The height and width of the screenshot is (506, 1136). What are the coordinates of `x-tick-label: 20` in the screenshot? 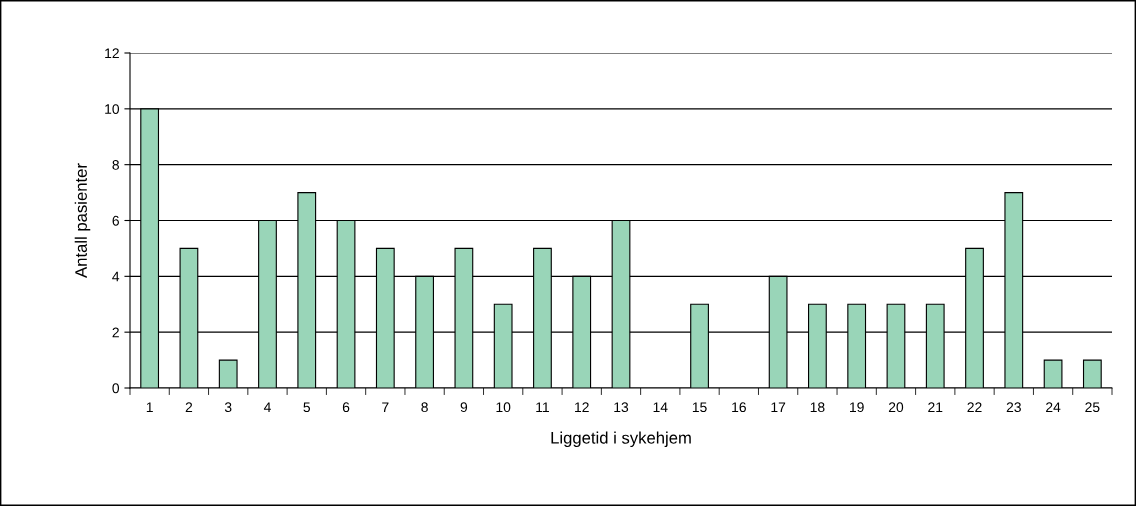 It's located at (896, 407).